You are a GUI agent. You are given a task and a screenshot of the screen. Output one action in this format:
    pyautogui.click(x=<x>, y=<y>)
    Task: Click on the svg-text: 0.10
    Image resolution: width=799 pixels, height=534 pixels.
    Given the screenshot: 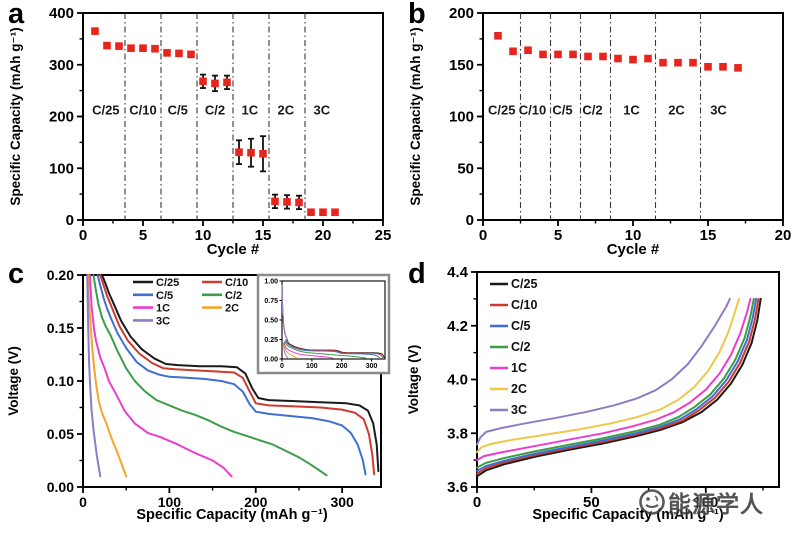 What is the action you would take?
    pyautogui.click(x=60, y=381)
    